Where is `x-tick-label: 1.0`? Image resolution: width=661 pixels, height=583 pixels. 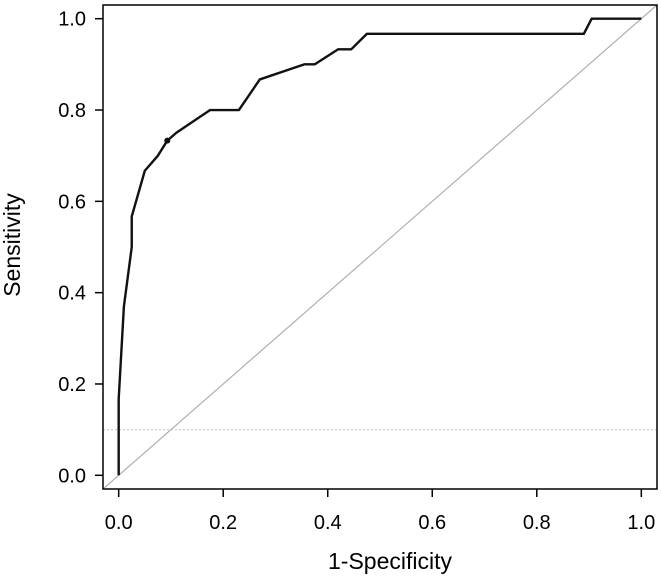
x-tick-label: 1.0 is located at coordinates (641, 523).